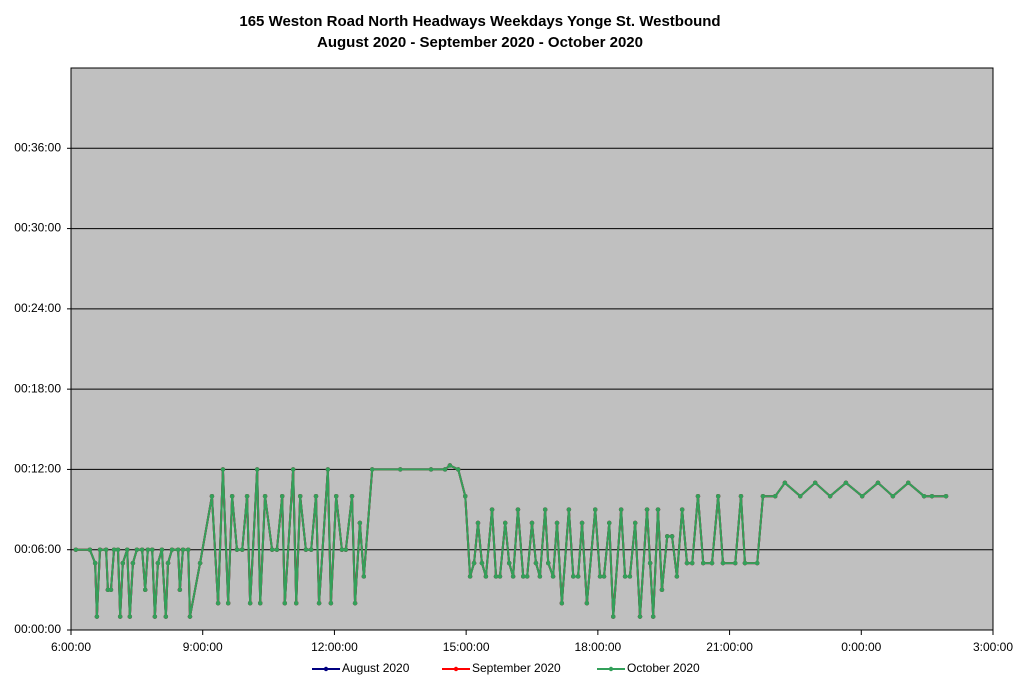 The height and width of the screenshot is (681, 1024). I want to click on y-tick-label: 00:36:00, so click(37, 147).